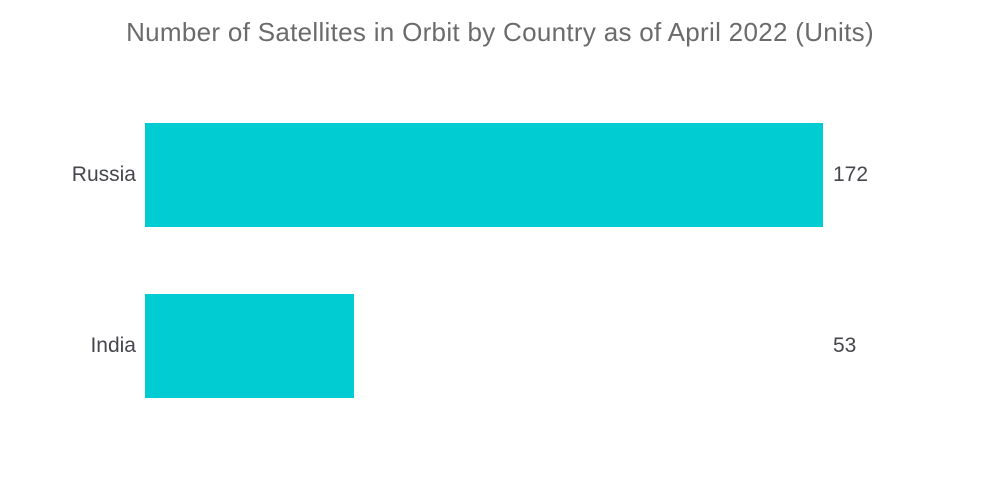 The image size is (1000, 504). Describe the element at coordinates (845, 345) in the screenshot. I see `value-label: 53` at that location.